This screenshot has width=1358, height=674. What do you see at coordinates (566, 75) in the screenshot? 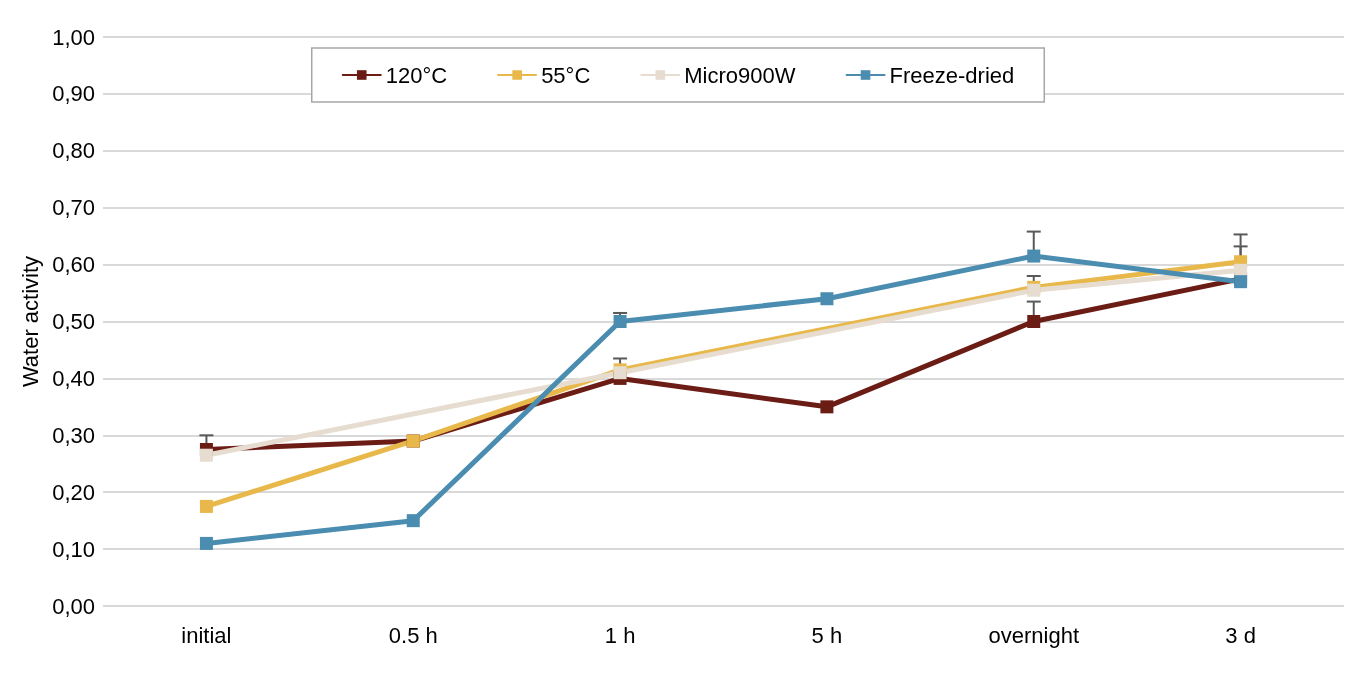
I see `legend-label: 55°C` at bounding box center [566, 75].